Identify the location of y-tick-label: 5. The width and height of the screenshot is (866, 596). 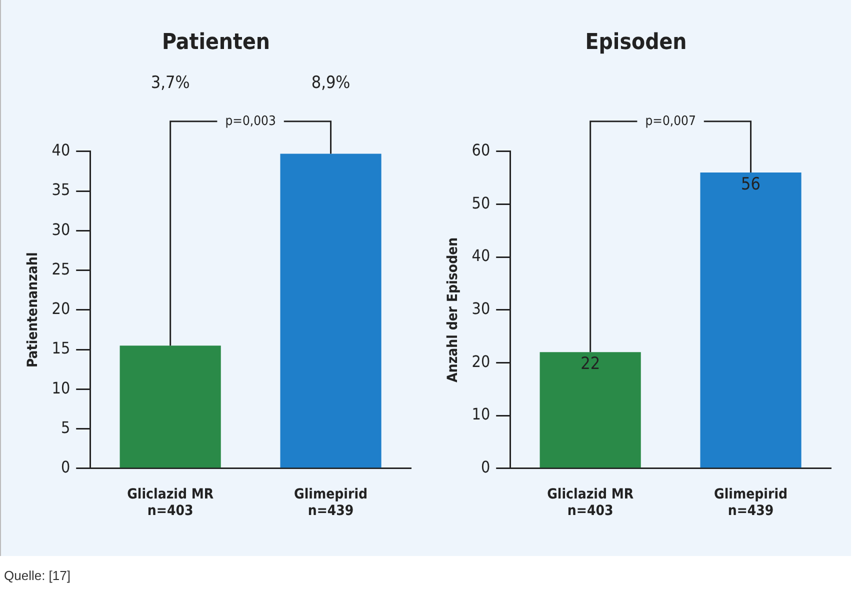
(65, 427).